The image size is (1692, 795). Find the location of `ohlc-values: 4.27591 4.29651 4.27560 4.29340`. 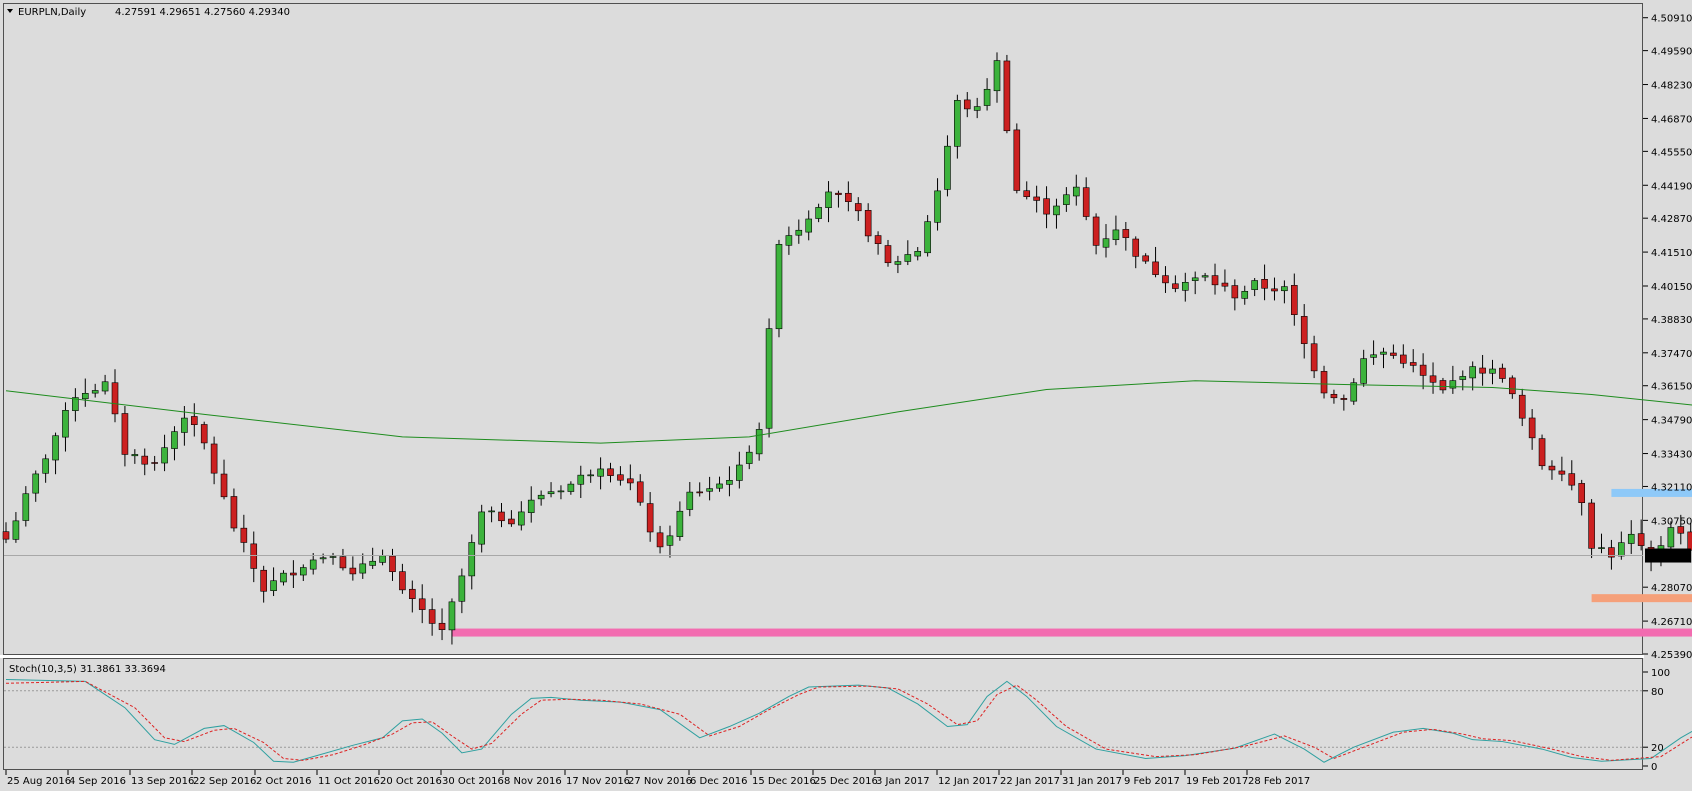

ohlc-values: 4.27591 4.29651 4.27560 4.29340 is located at coordinates (202, 12).